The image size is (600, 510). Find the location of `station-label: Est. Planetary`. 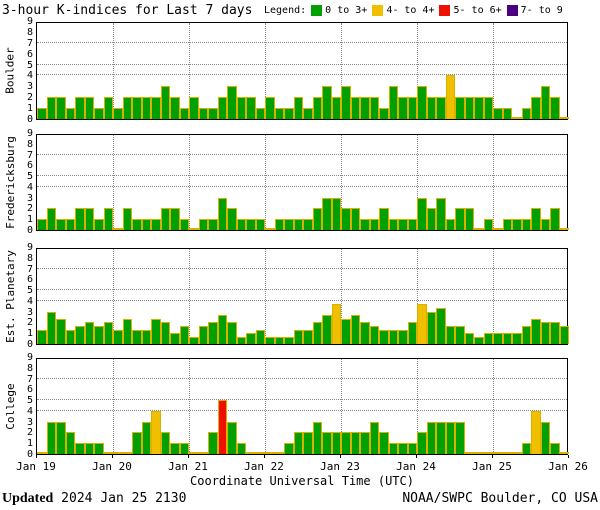

station-label: Est. Planetary is located at coordinates (10, 296).